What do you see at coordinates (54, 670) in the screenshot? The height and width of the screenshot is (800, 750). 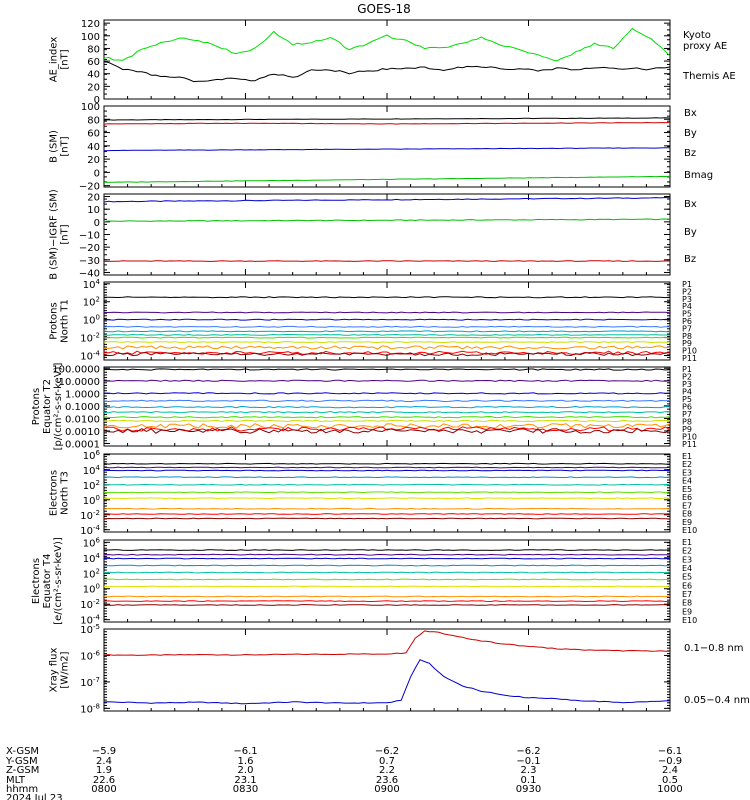 I see `y-axis-label: Xray flux` at bounding box center [54, 670].